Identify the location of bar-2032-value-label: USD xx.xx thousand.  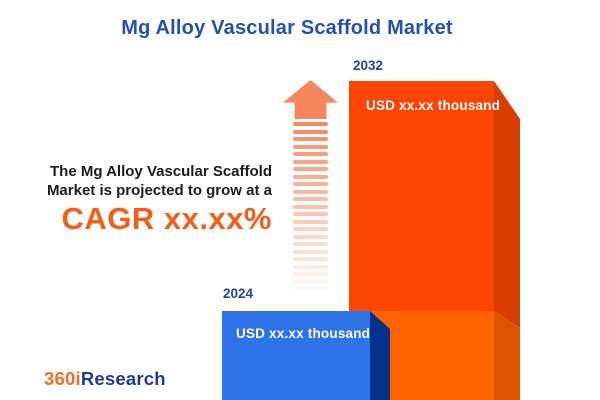
(433, 105).